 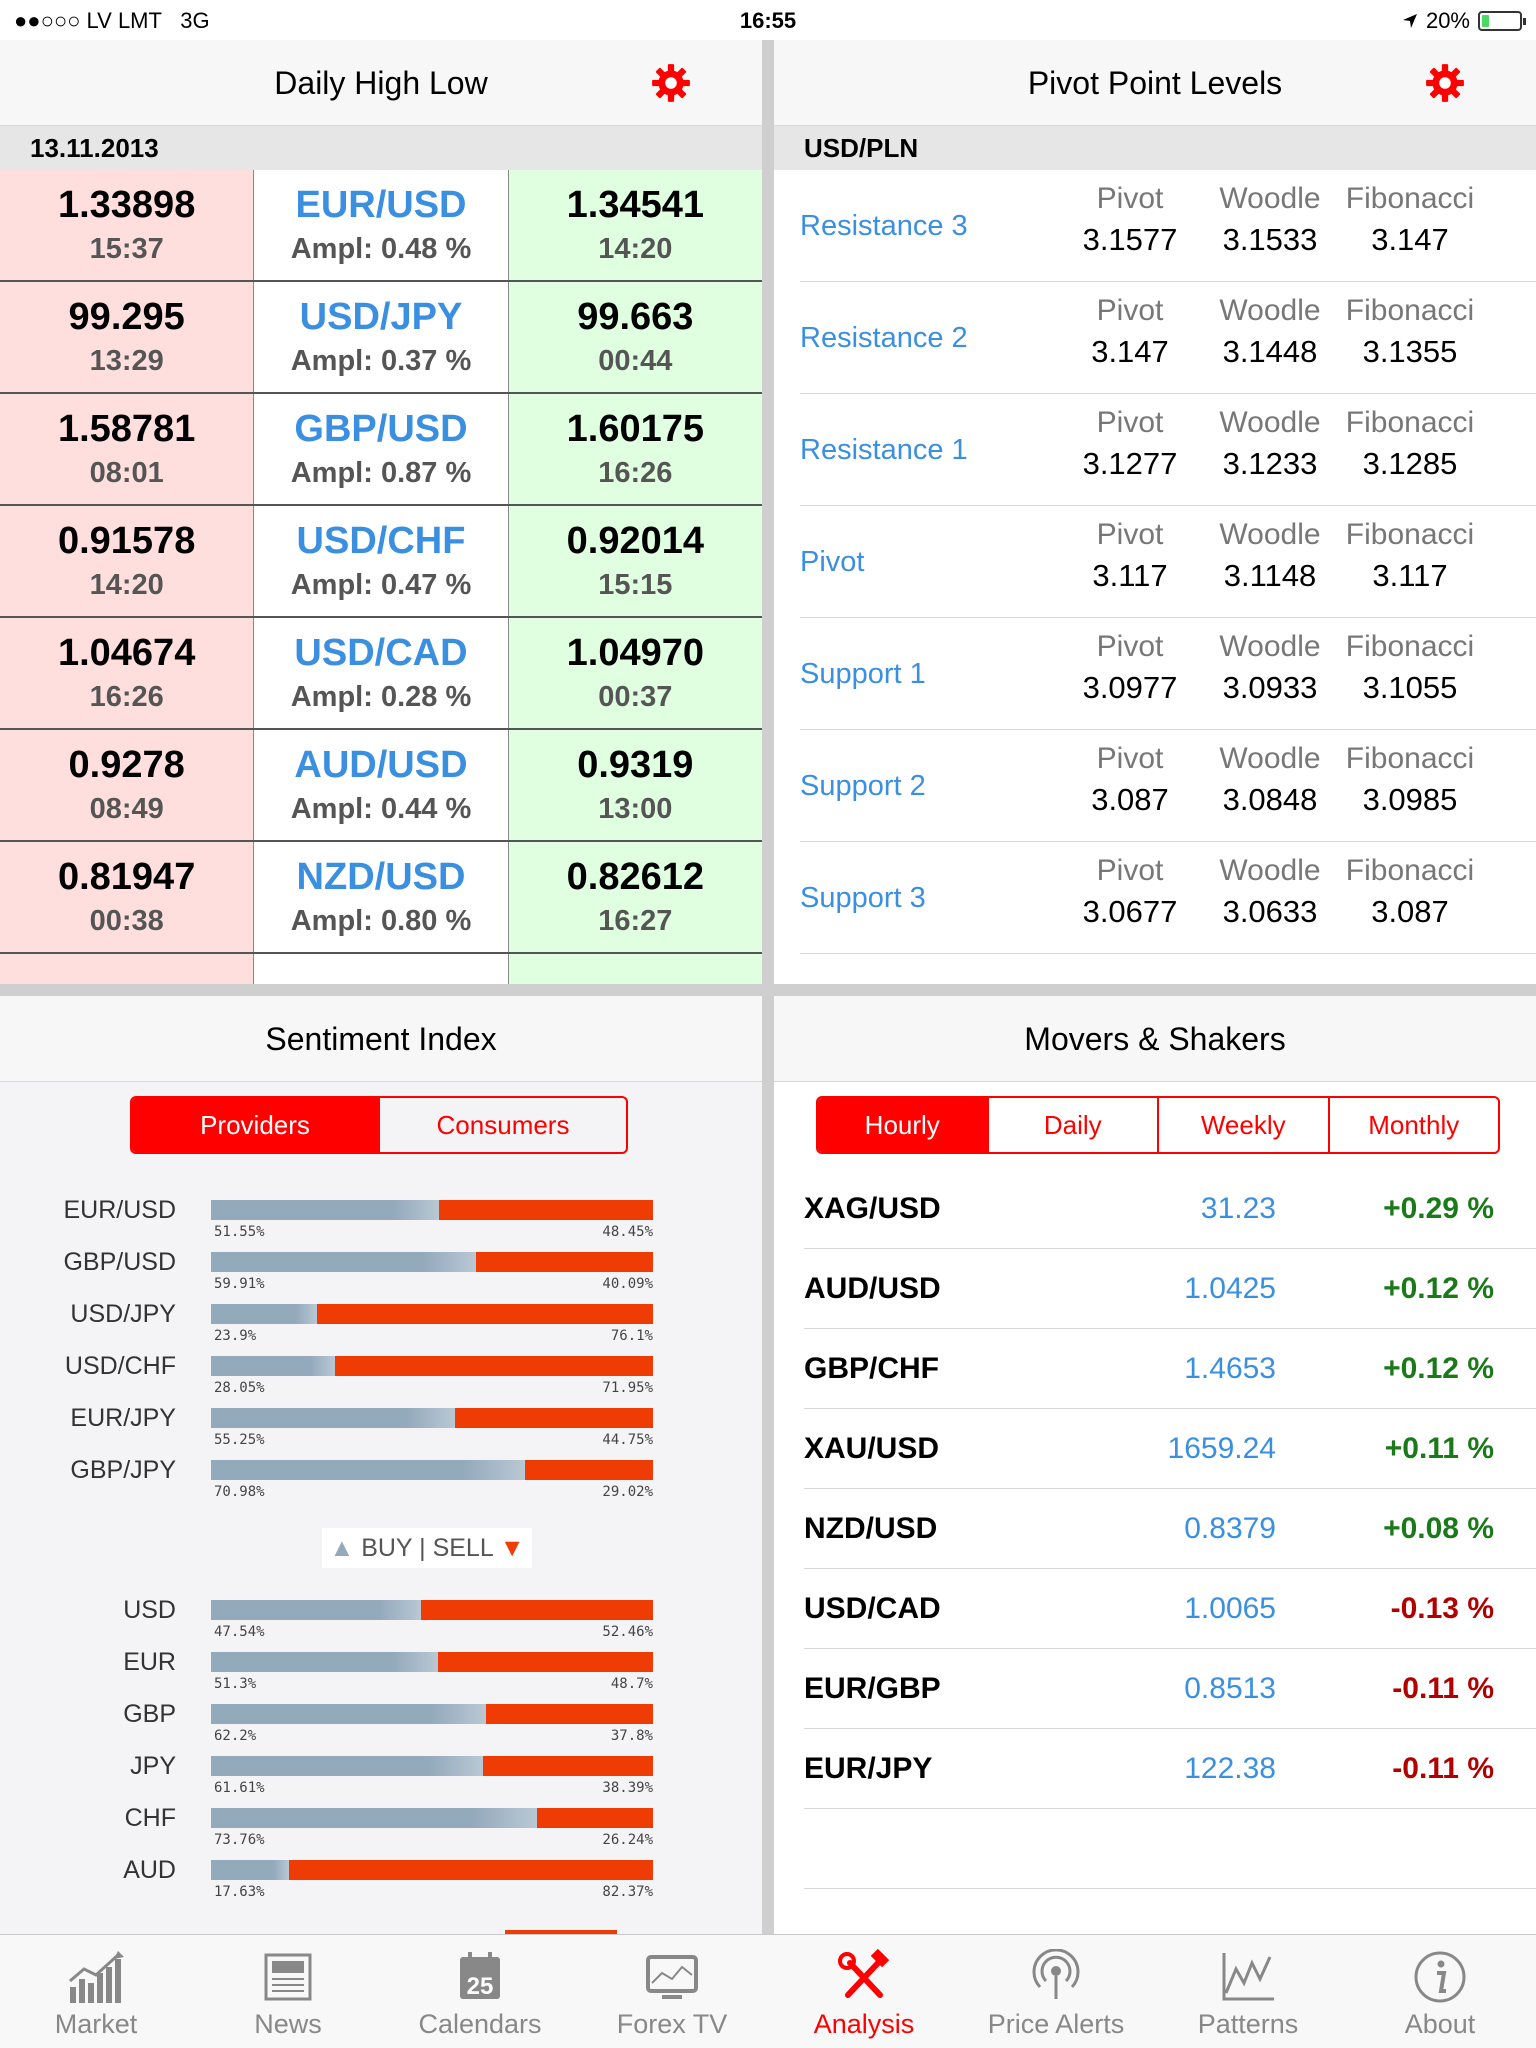 I want to click on low-cell: 0.91578 14:20, so click(x=127, y=561).